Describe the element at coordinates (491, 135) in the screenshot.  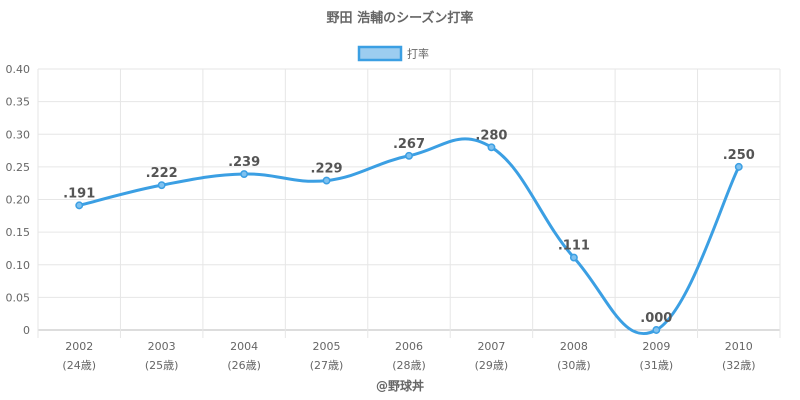
I see `data-label: .280` at that location.